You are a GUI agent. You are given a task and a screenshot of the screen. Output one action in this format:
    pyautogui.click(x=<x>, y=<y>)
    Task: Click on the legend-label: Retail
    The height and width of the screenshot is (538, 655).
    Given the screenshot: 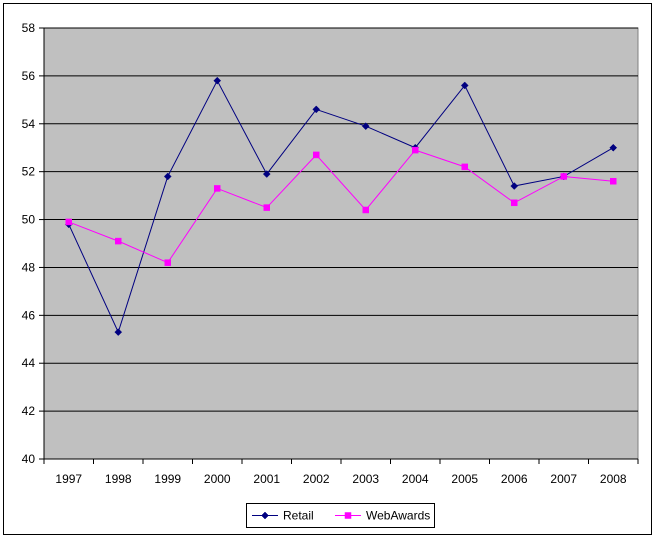 What is the action you would take?
    pyautogui.click(x=298, y=516)
    